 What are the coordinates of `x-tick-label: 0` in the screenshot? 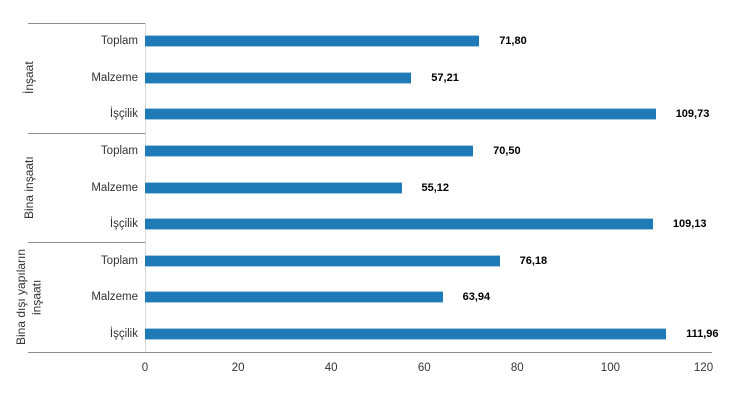 It's located at (145, 368).